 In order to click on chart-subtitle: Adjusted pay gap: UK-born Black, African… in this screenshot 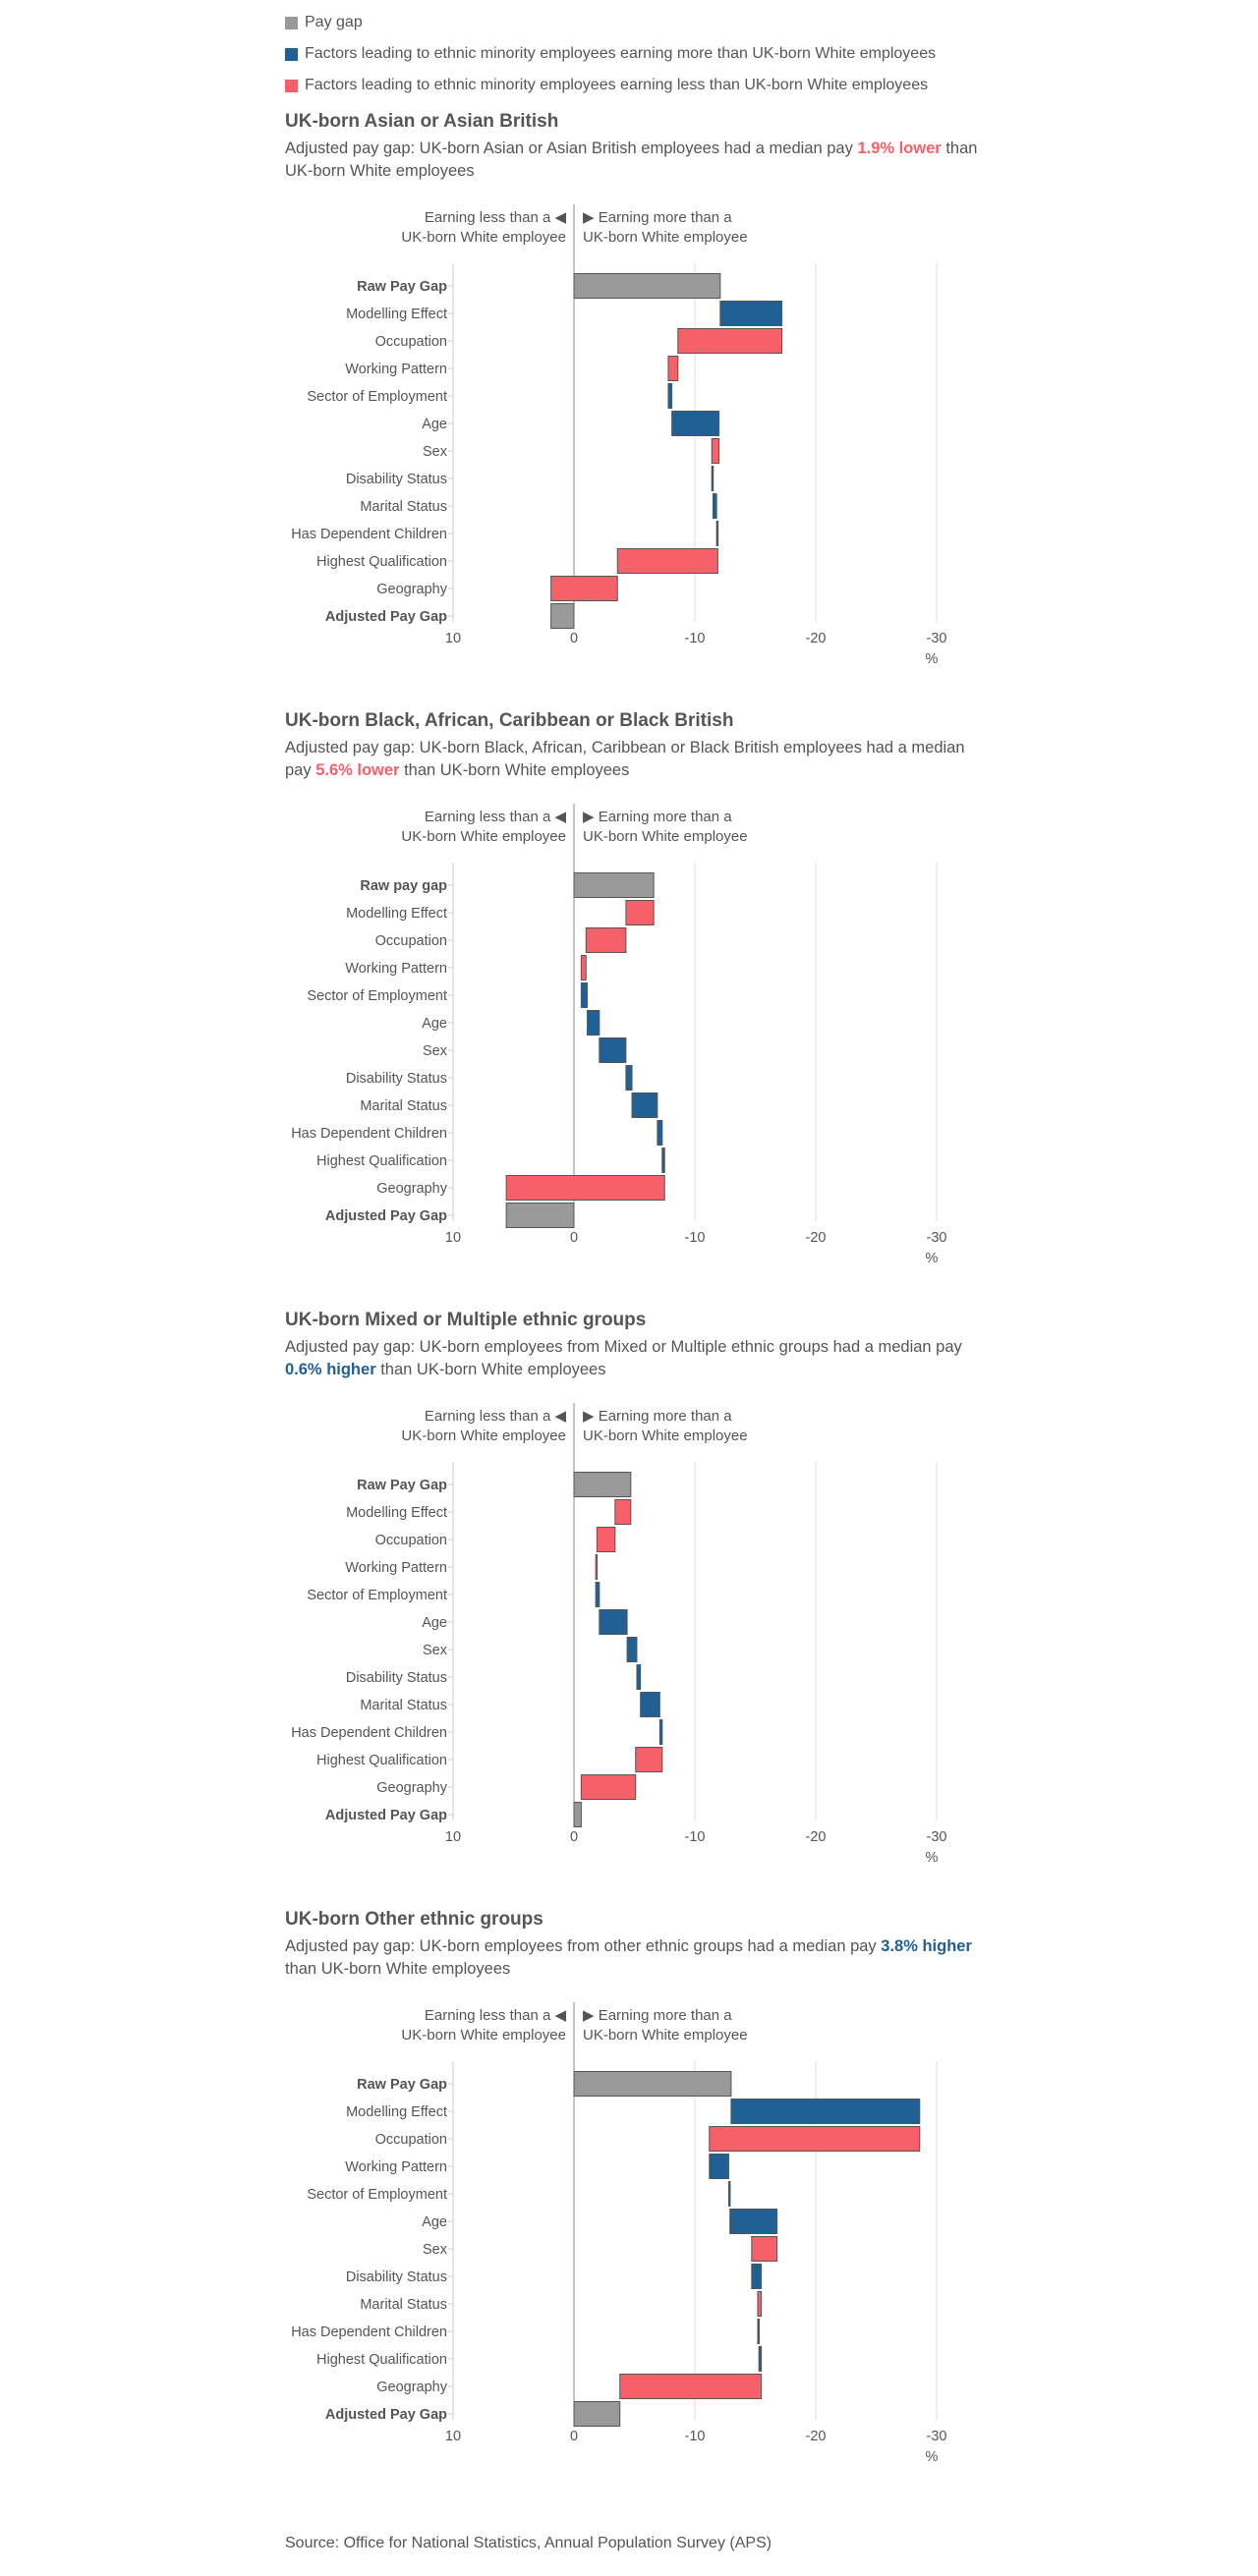, I will do `click(634, 759)`.